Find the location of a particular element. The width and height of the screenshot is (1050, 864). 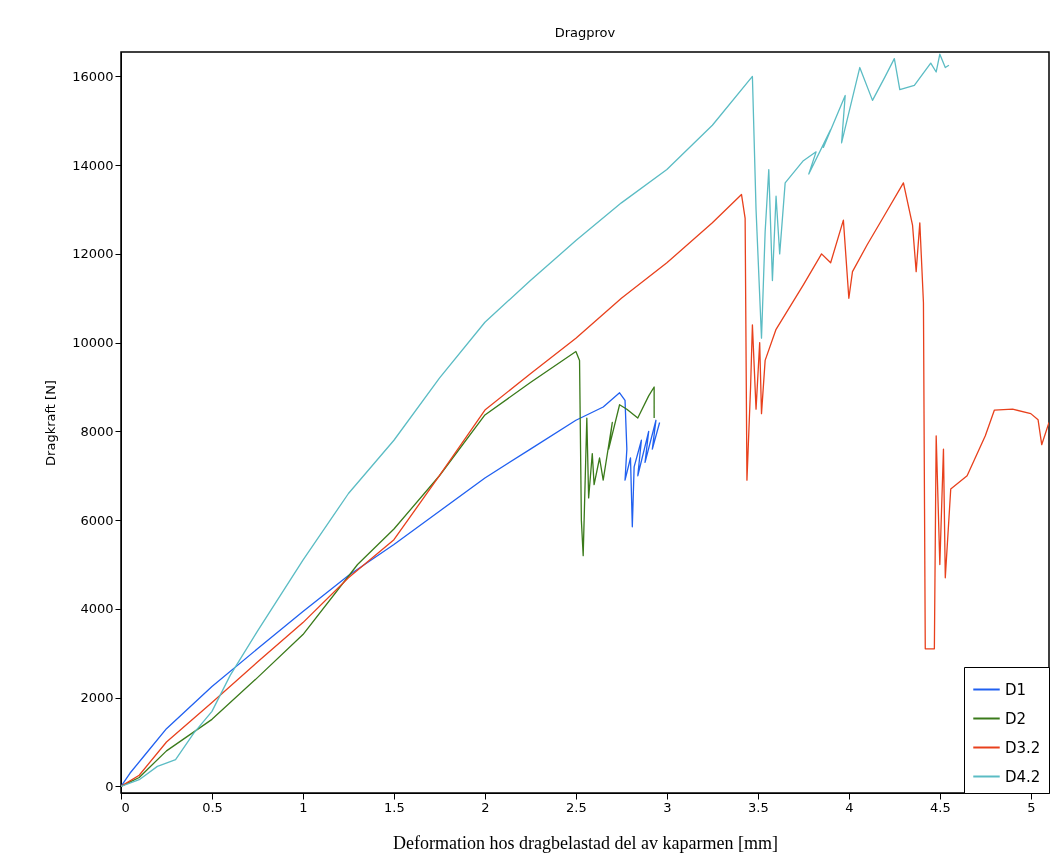

legend-label: D1 is located at coordinates (1016, 689).